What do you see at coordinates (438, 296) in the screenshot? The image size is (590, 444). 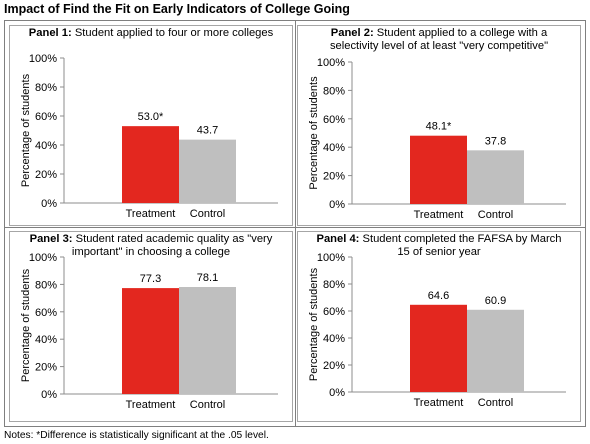 I see `data-label: 64.6` at bounding box center [438, 296].